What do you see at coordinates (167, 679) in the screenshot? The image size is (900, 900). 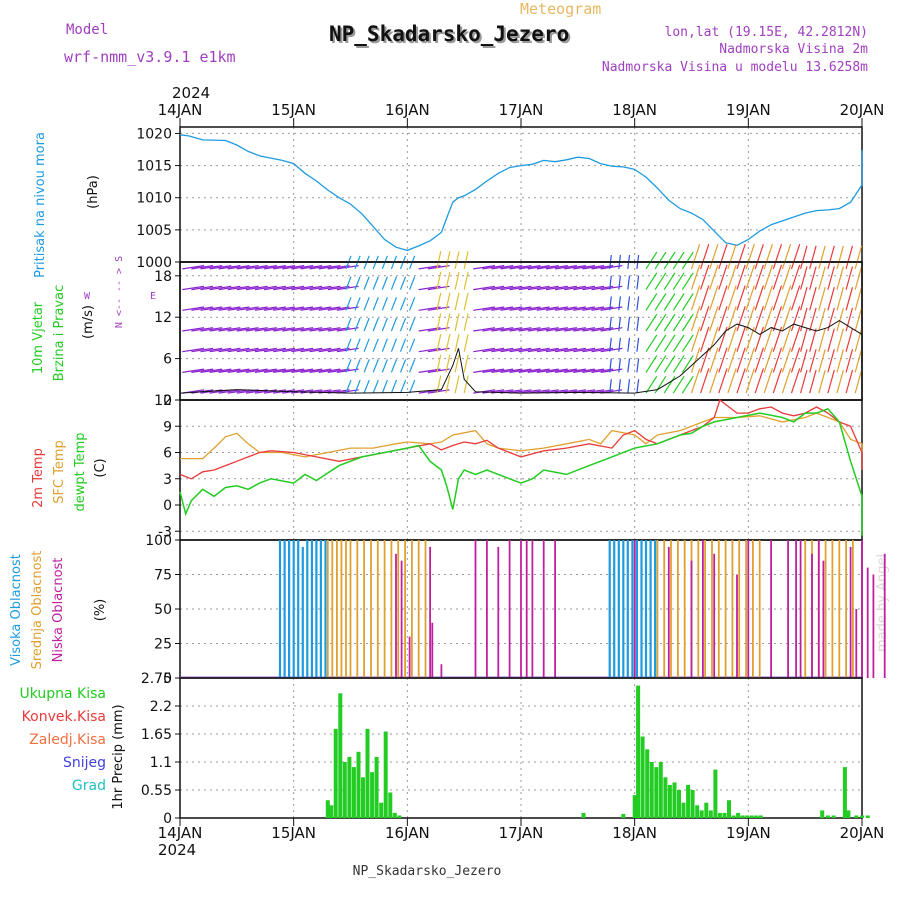 I see `y-tick-label: 0` at bounding box center [167, 679].